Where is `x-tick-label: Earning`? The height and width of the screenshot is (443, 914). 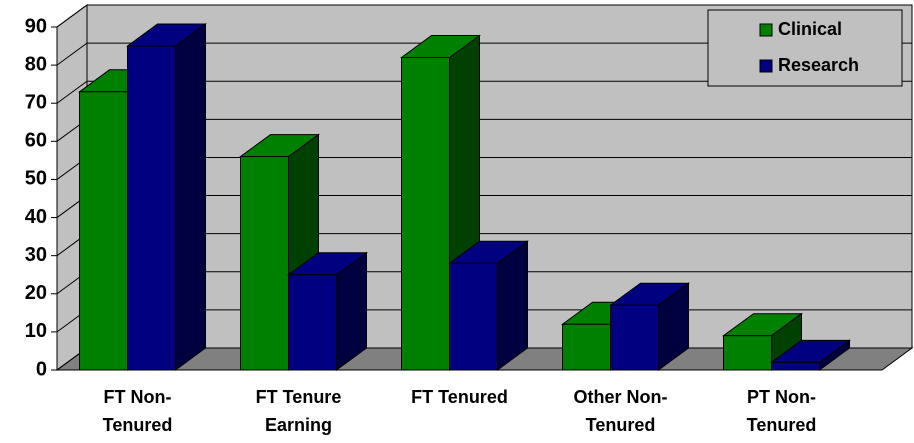
x-tick-label: Earning is located at coordinates (298, 425).